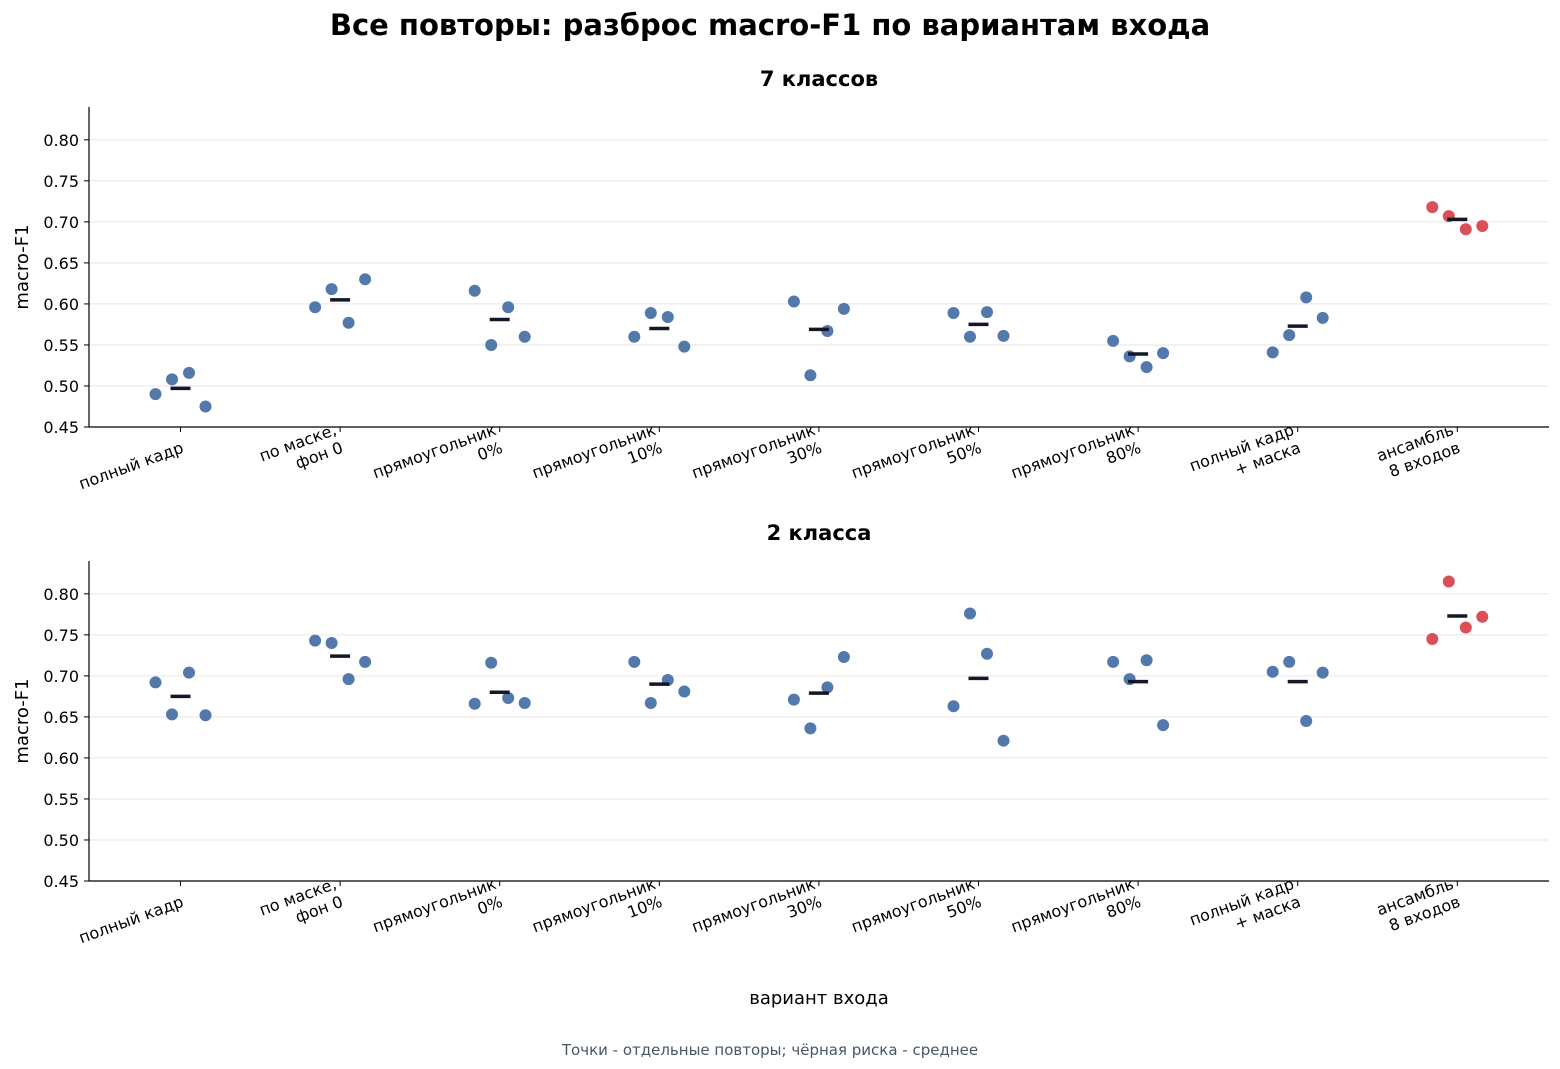  What do you see at coordinates (61, 594) in the screenshot?
I see `y-tick-label: 0.80` at bounding box center [61, 594].